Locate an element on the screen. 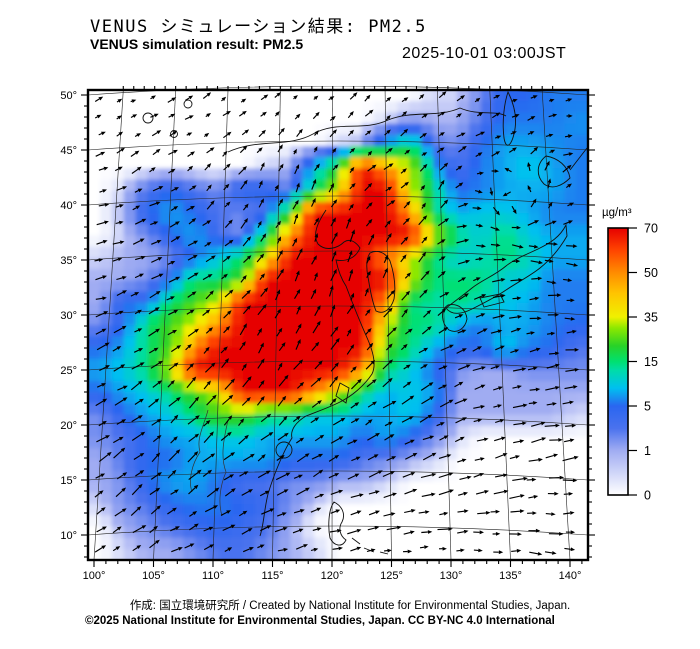 The image size is (700, 649). longitude-tick-label: 130° is located at coordinates (451, 576).